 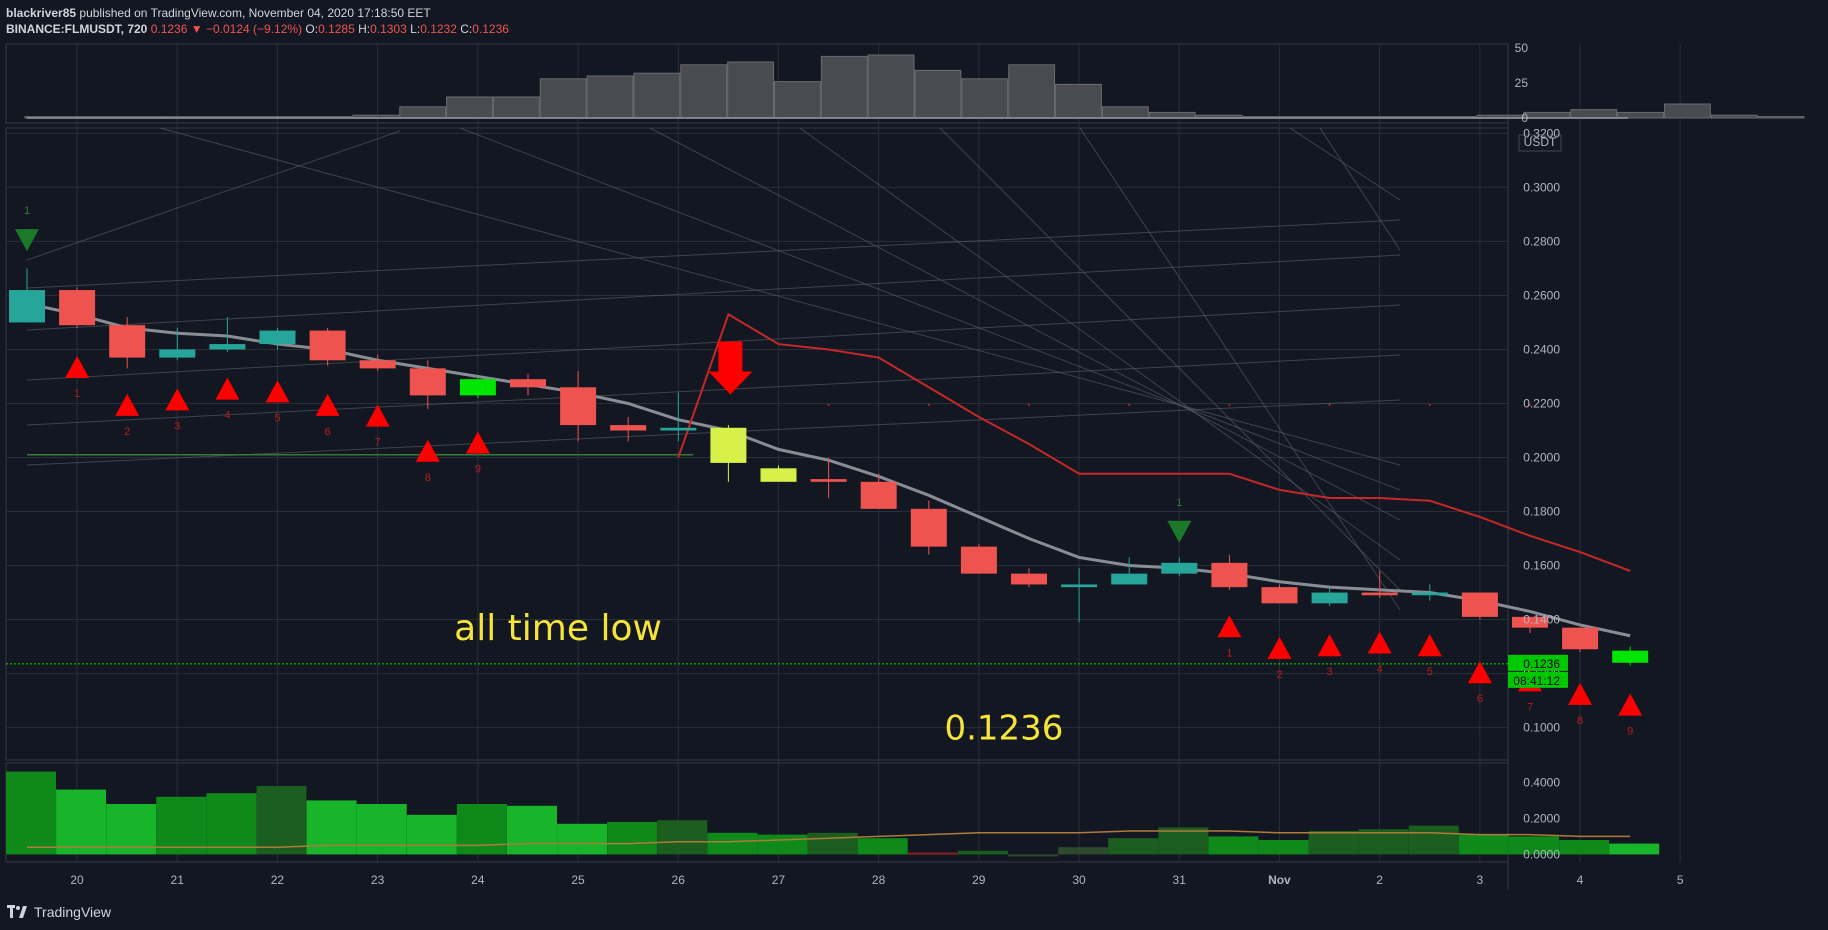 What do you see at coordinates (877, 880) in the screenshot?
I see `time-axis: 20 21 22 23 24 25 26 27 28 29 30 31 Nov 2 3 4 5` at bounding box center [877, 880].